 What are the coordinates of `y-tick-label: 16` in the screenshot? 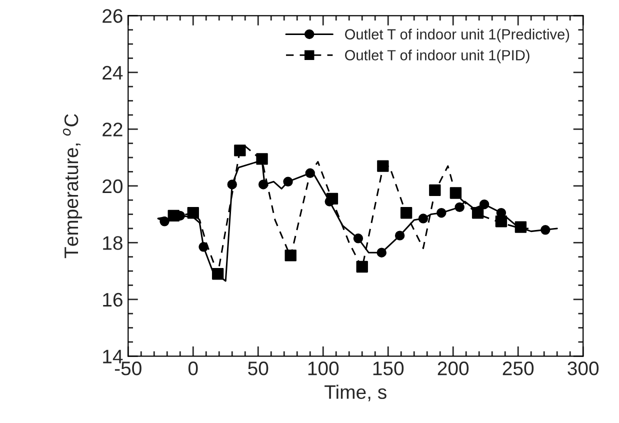 It's located at (112, 299).